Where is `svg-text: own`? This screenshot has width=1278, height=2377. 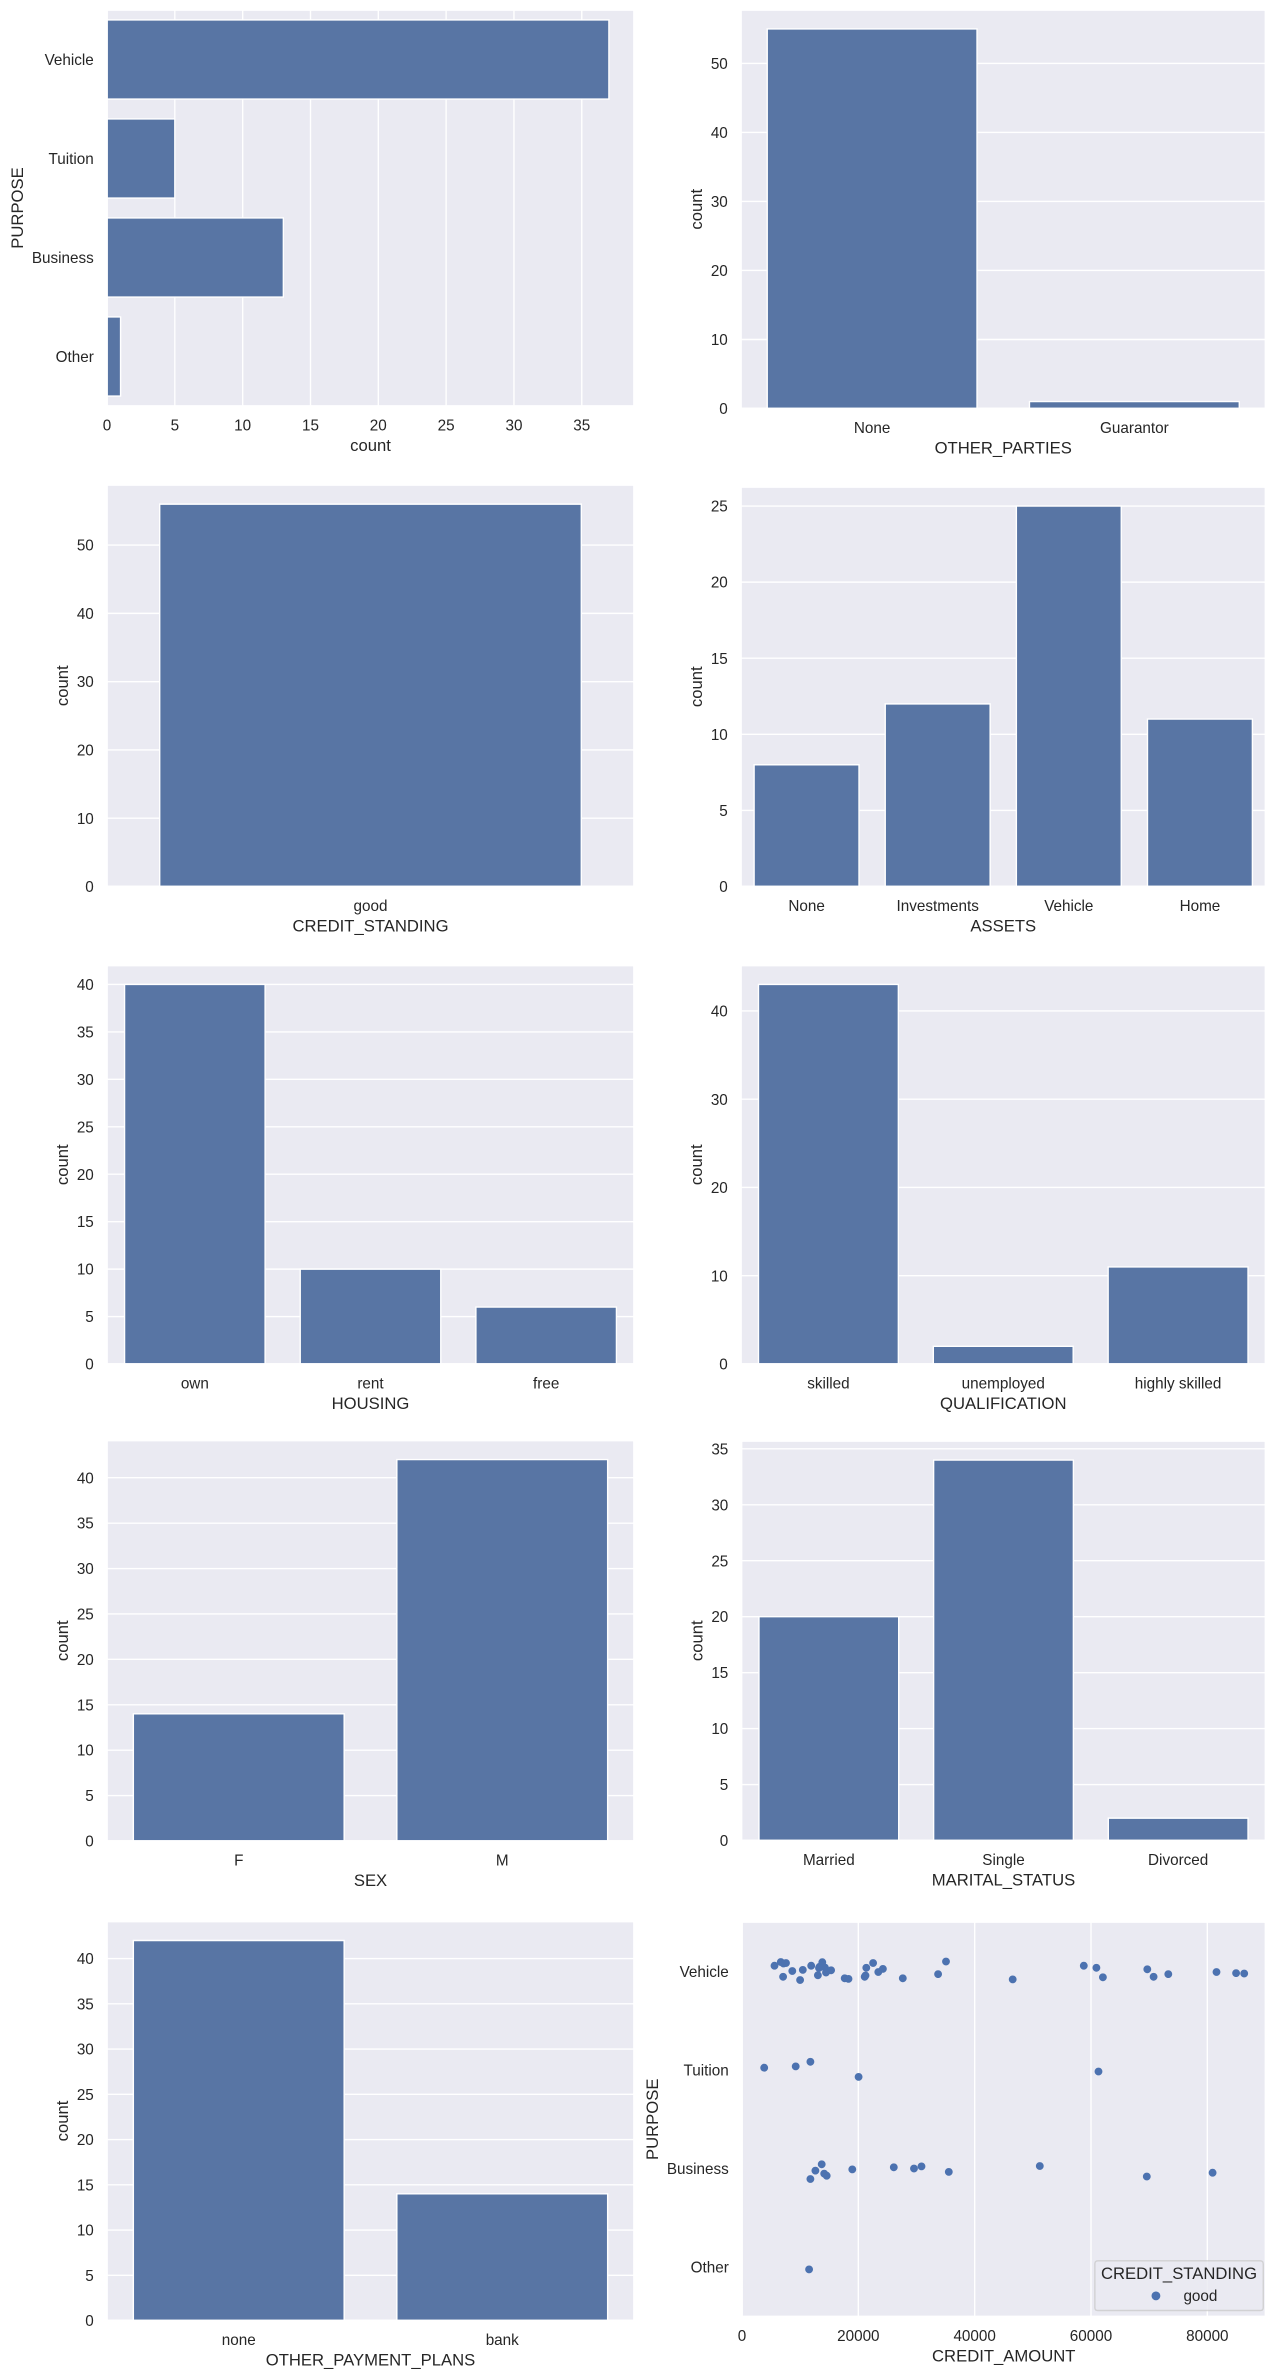 svg-text: own is located at coordinates (195, 1383).